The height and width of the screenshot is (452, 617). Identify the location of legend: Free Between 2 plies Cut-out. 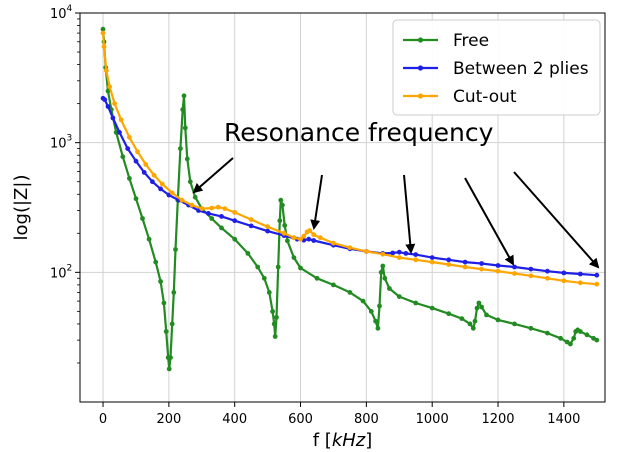
(496, 67).